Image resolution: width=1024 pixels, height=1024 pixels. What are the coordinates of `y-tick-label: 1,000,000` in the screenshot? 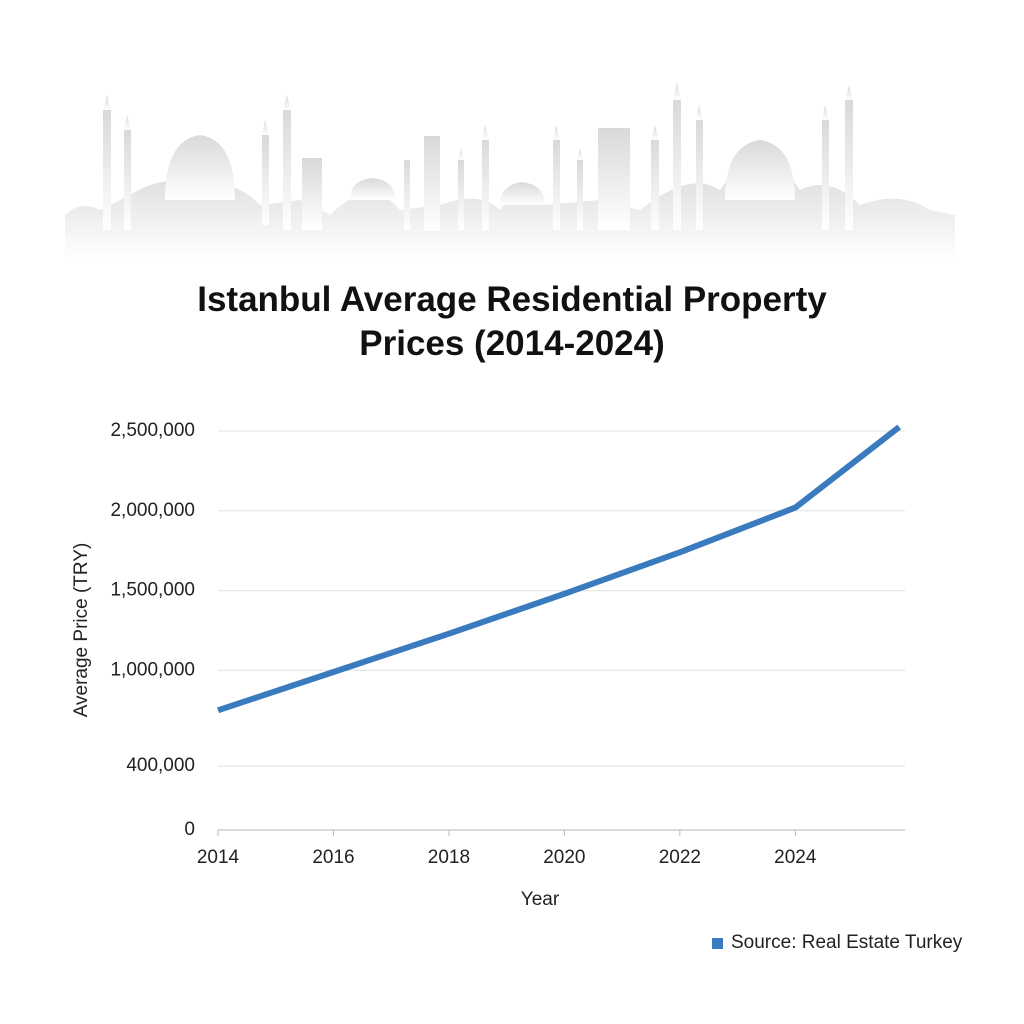 It's located at (152, 669).